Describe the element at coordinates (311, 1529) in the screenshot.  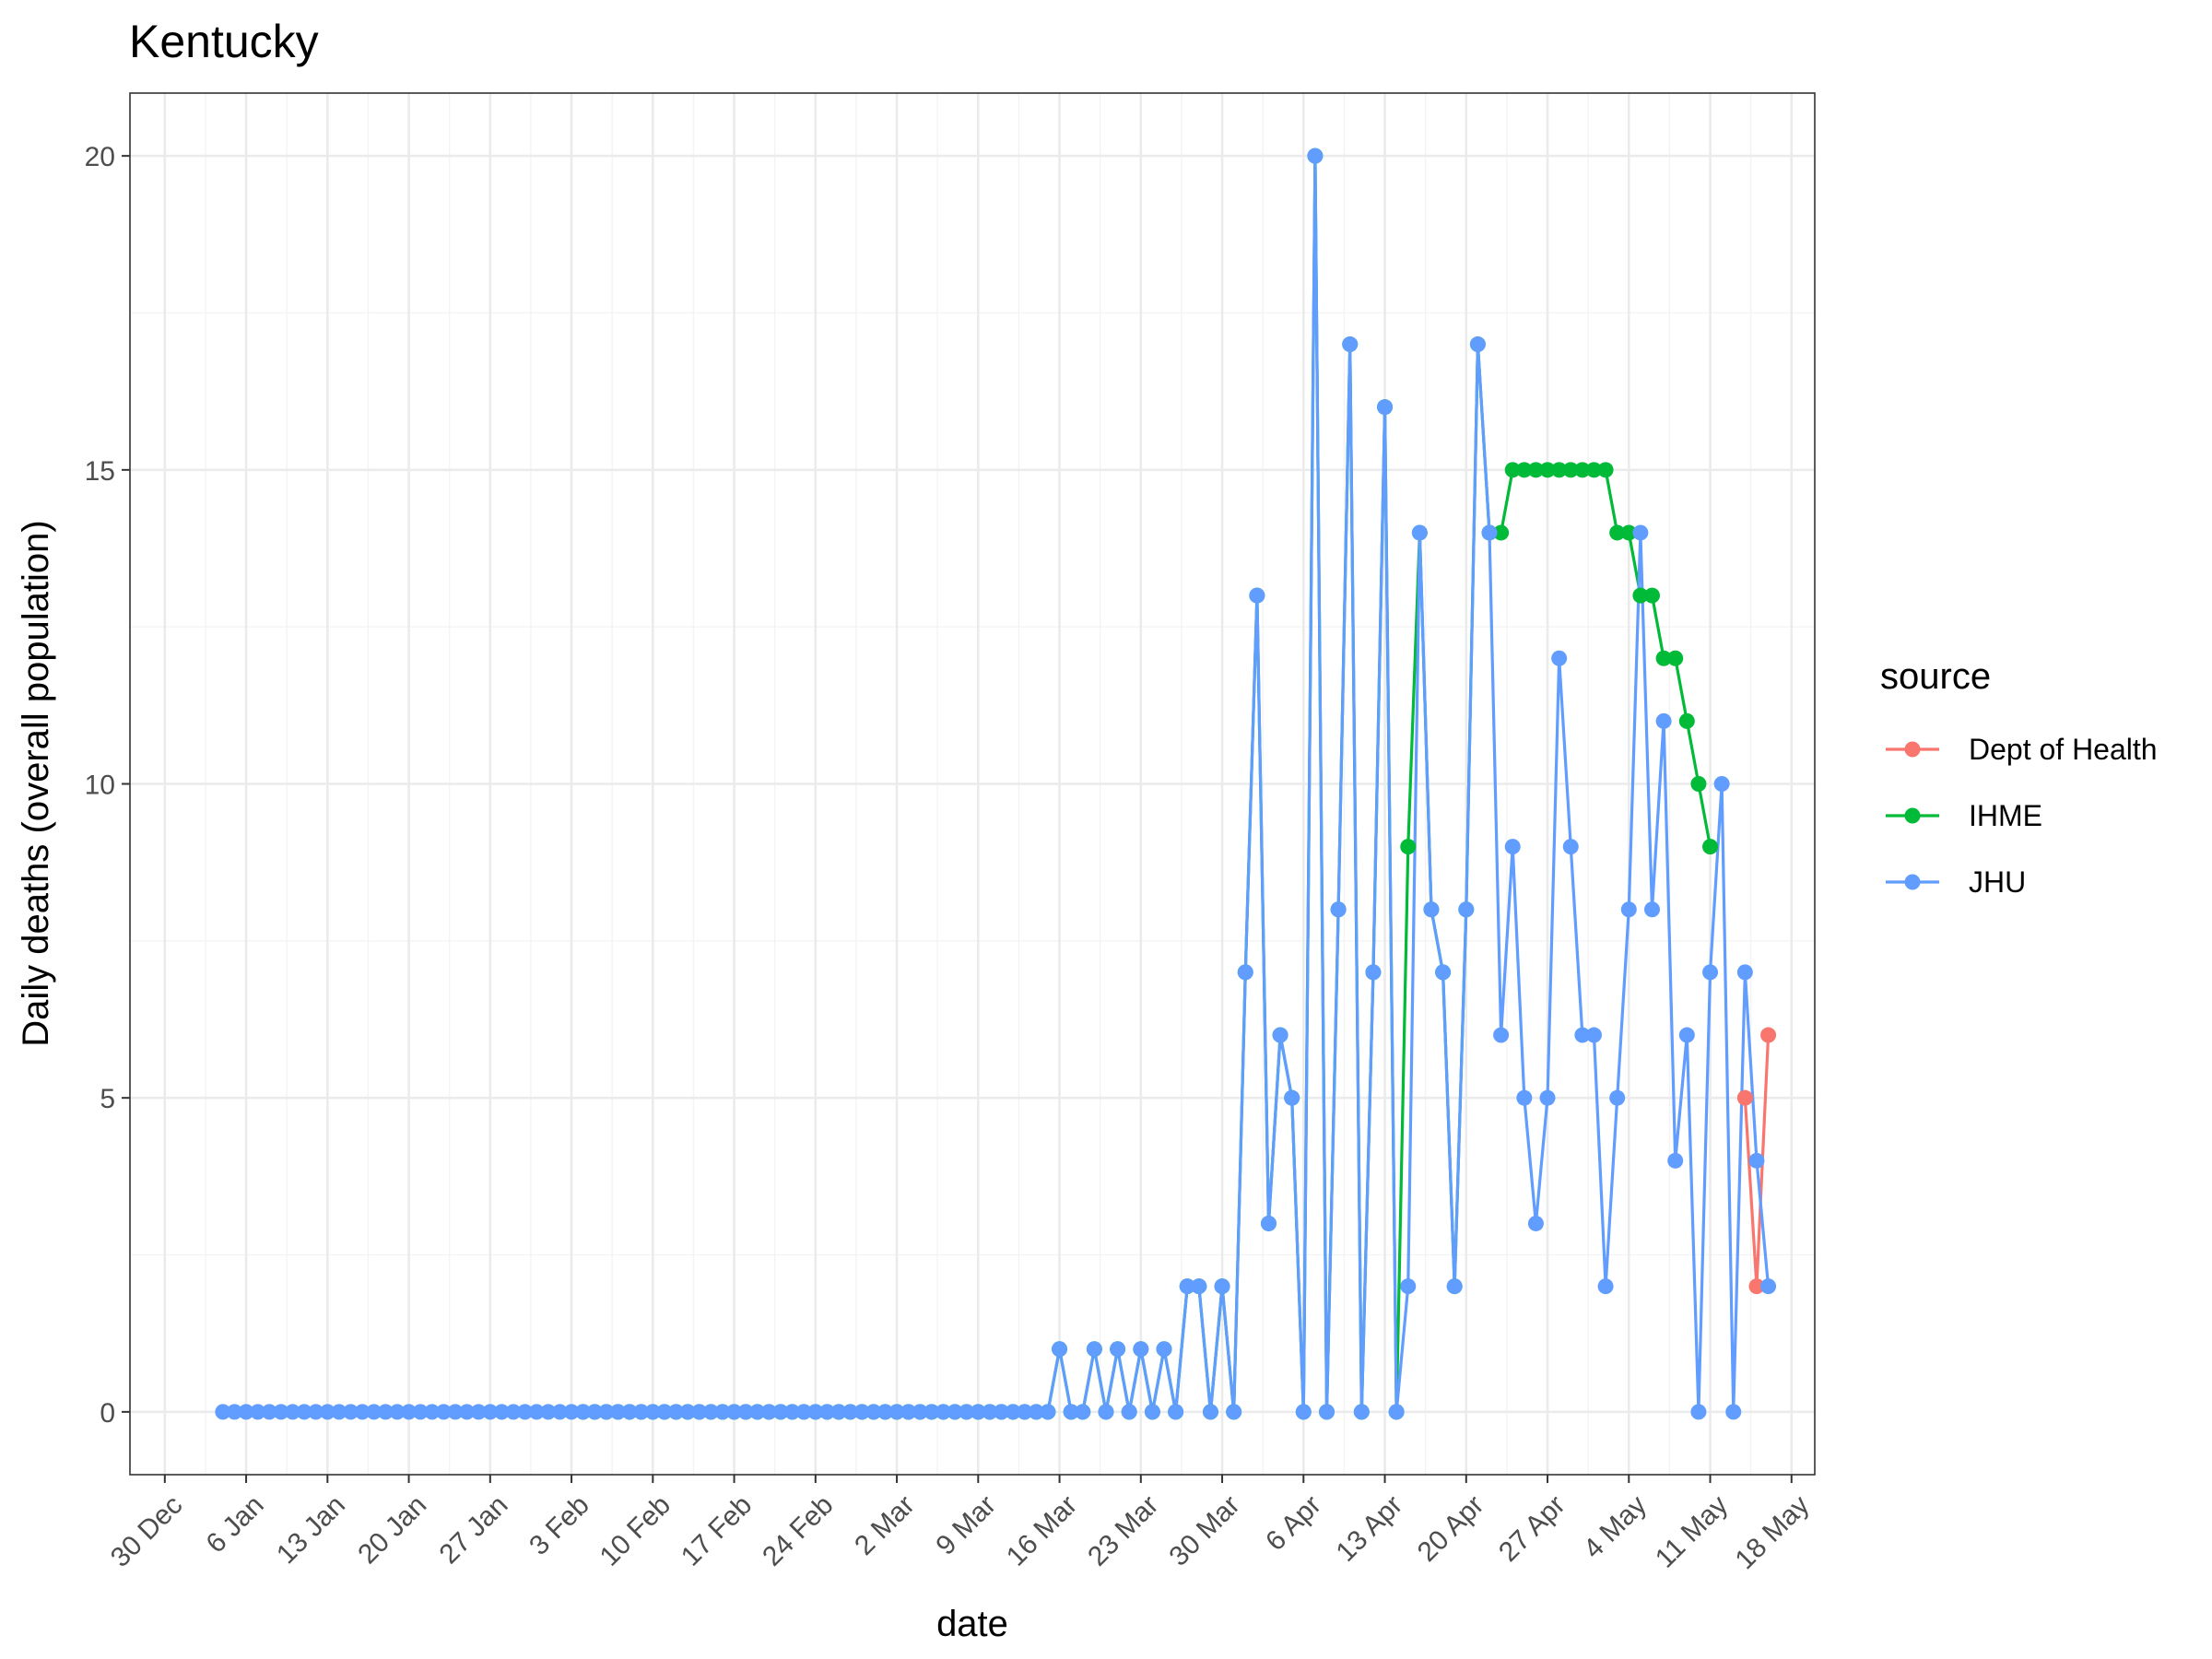
I see `x-tick-label: 13 Jan` at that location.